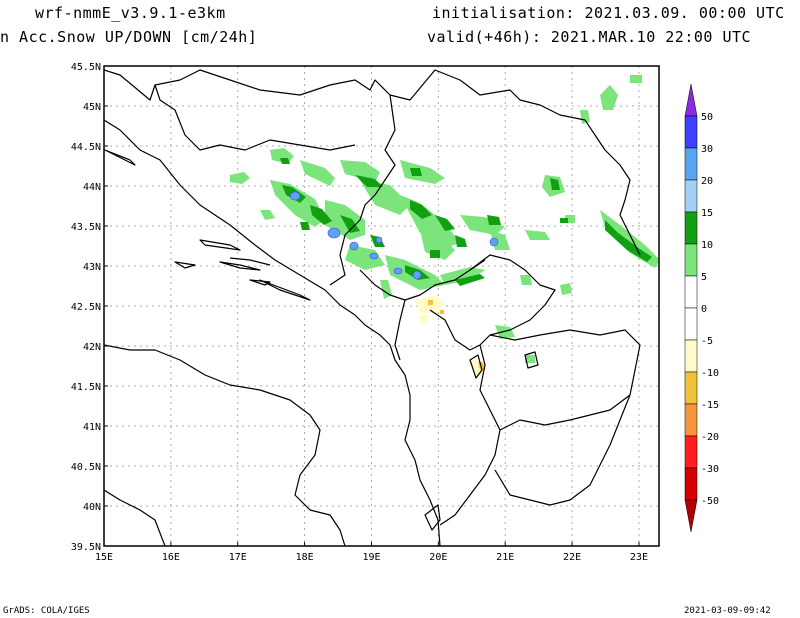 This screenshot has height=618, width=800. What do you see at coordinates (727, 611) in the screenshot?
I see `footer-timestamp: 2021-03-09-09:42` at bounding box center [727, 611].